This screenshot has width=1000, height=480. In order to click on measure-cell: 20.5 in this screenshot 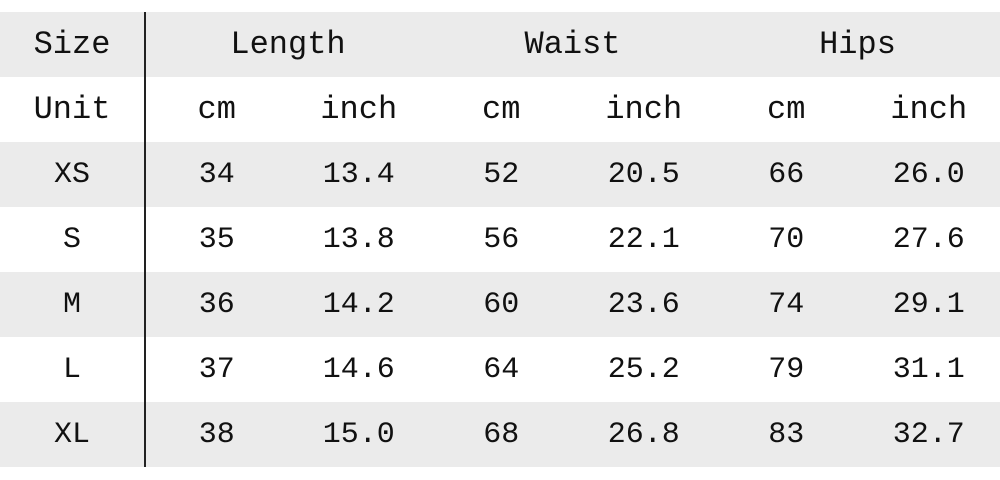, I will do `click(643, 174)`.